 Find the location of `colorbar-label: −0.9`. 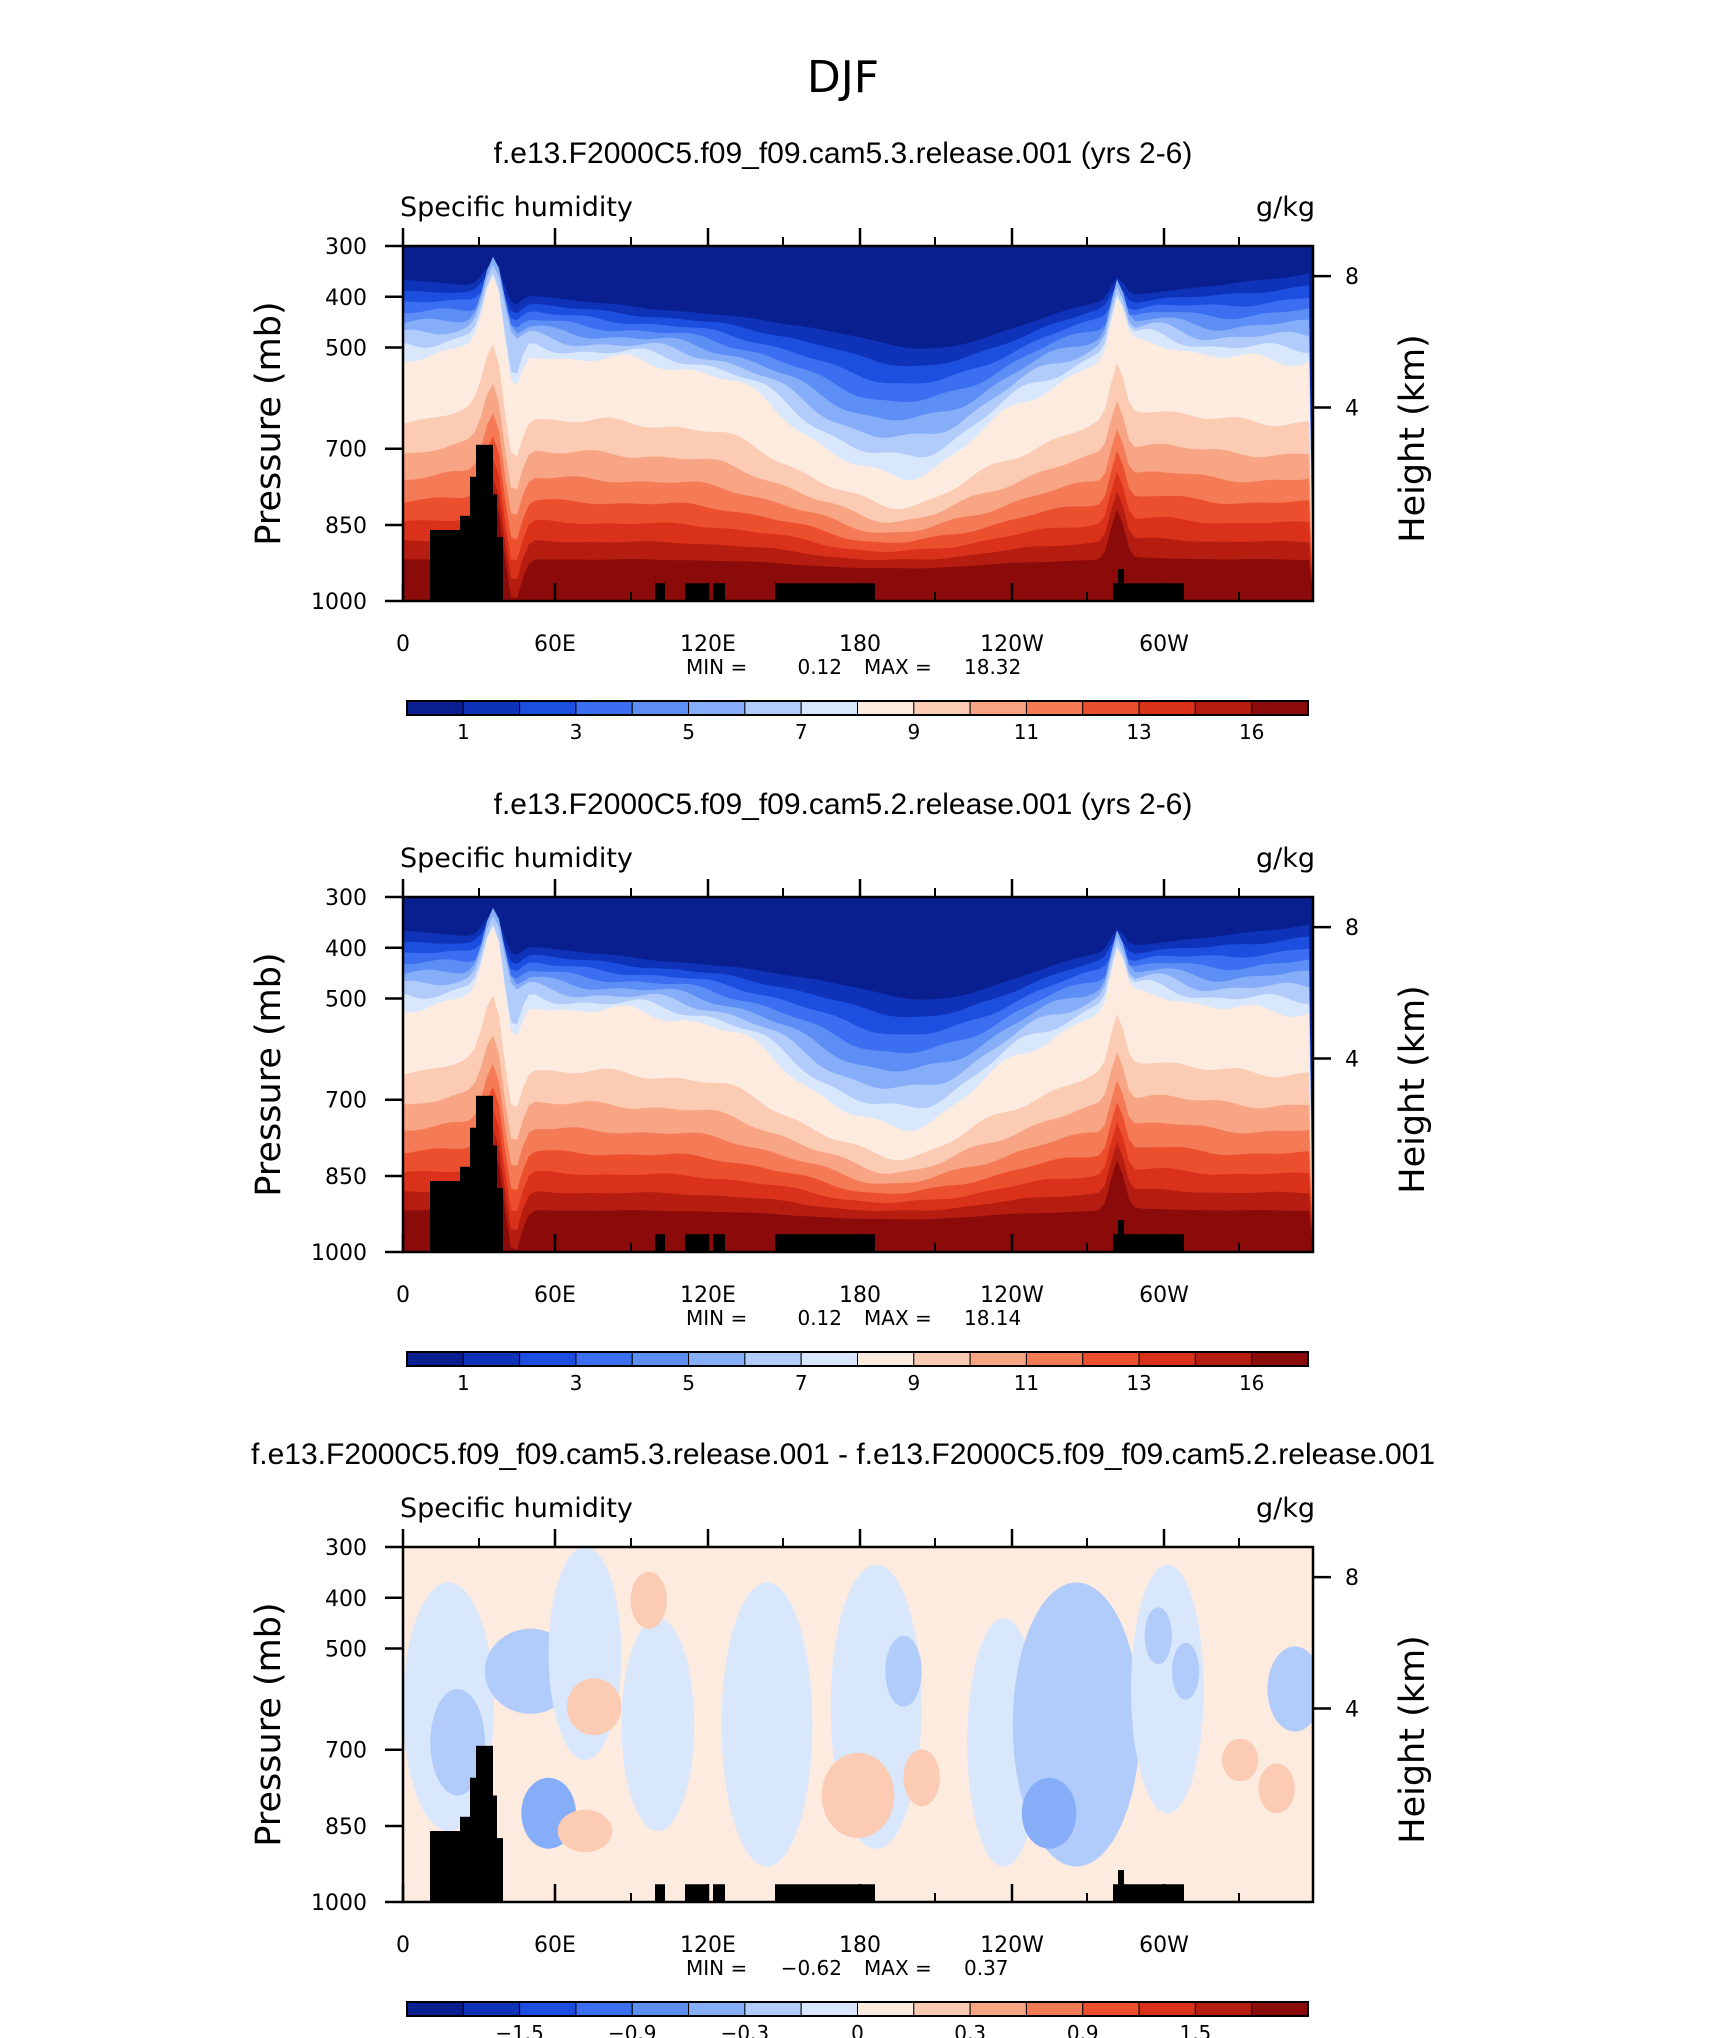

colorbar-label: −0.9 is located at coordinates (632, 2029).